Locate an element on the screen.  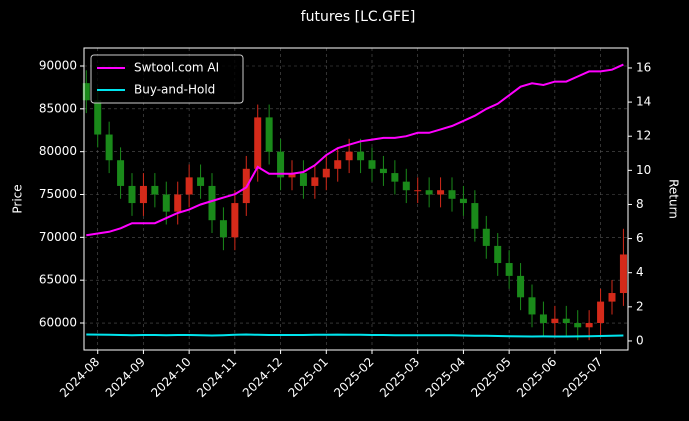
legend-box is located at coordinates (167, 79).